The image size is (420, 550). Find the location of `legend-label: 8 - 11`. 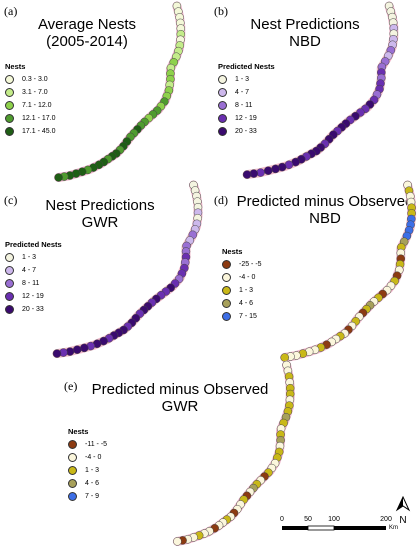

legend-label: 8 - 11 is located at coordinates (244, 105).